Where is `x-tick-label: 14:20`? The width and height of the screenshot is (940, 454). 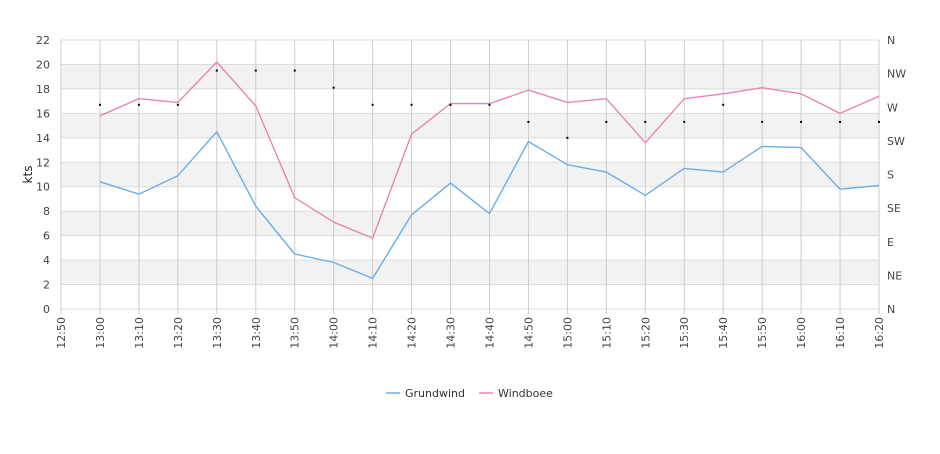
x-tick-label: 14:20 is located at coordinates (412, 333).